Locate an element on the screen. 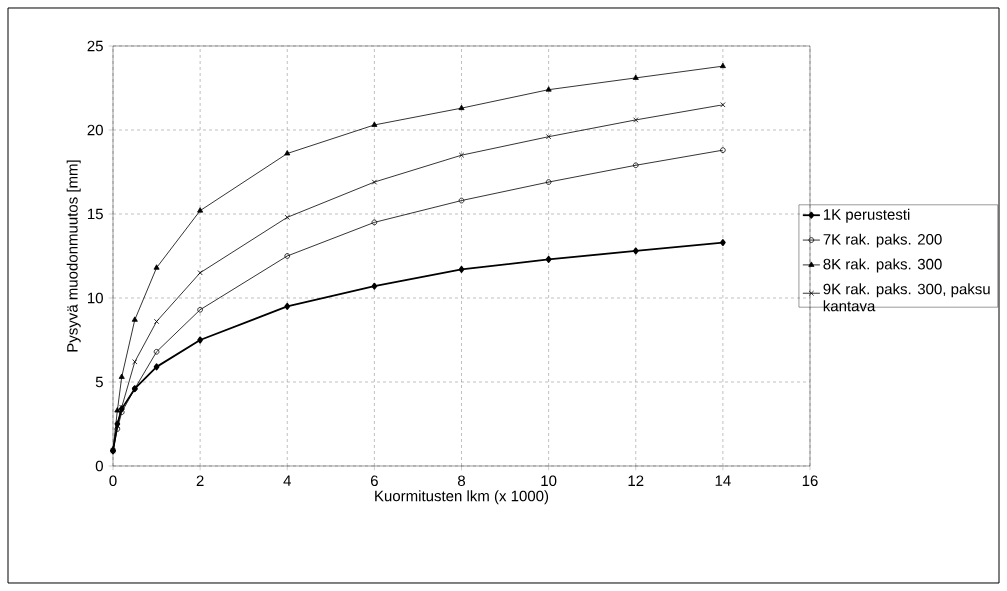  x-tick-label: 10 is located at coordinates (549, 481).